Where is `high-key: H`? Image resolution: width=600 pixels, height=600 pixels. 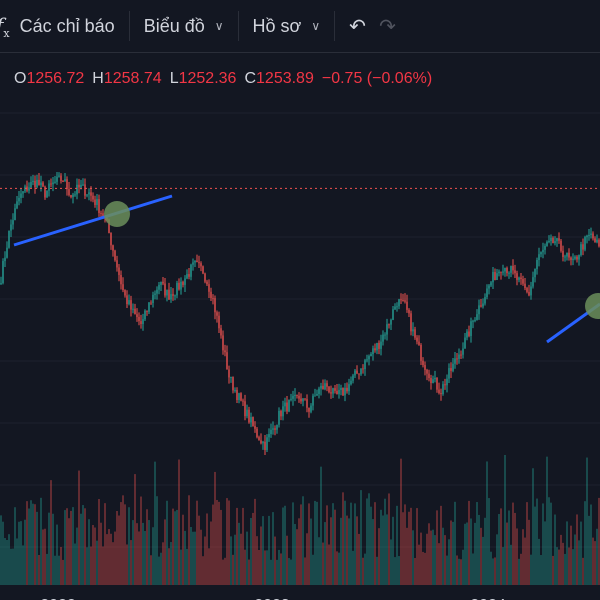
high-key: H is located at coordinates (98, 78).